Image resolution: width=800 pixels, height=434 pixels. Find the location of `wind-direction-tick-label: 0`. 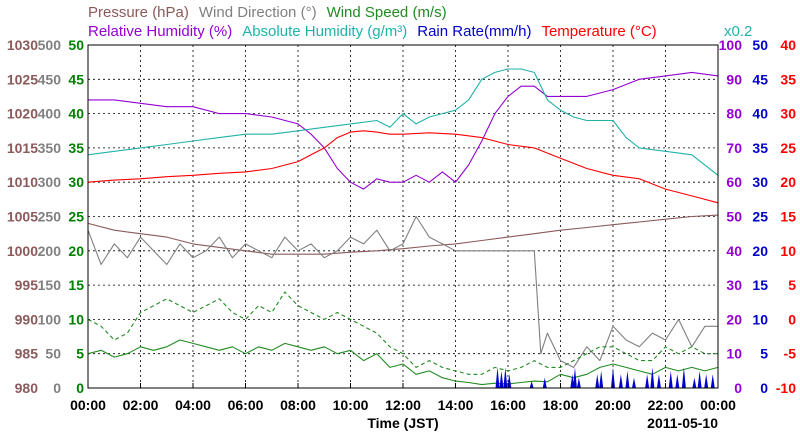

wind-direction-tick-label: 0 is located at coordinates (57, 388).